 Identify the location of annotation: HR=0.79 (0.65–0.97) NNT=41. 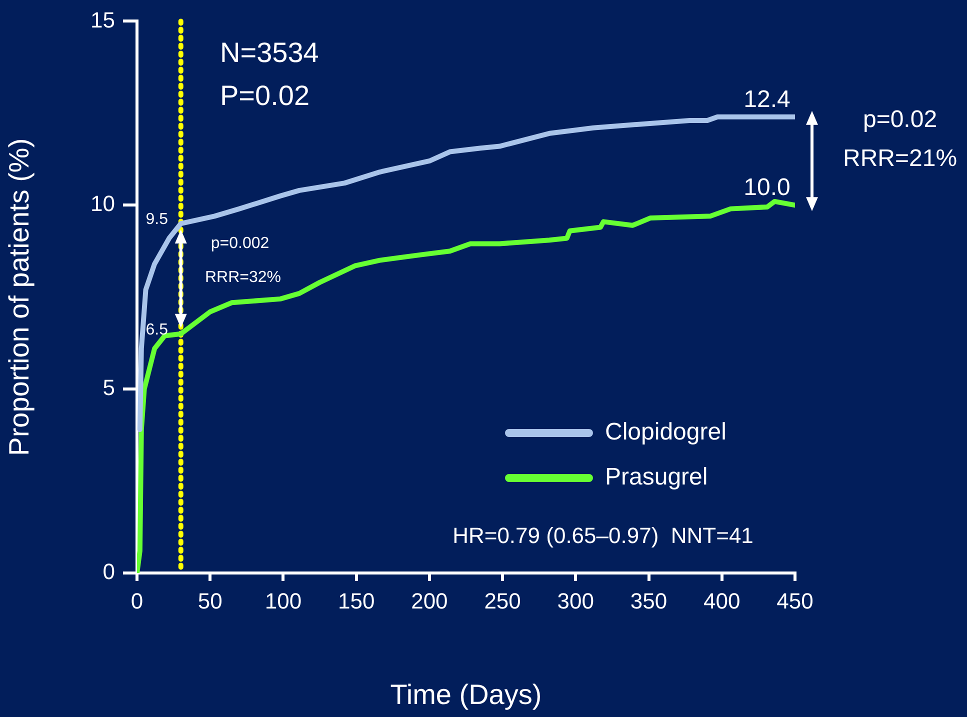
(603, 535).